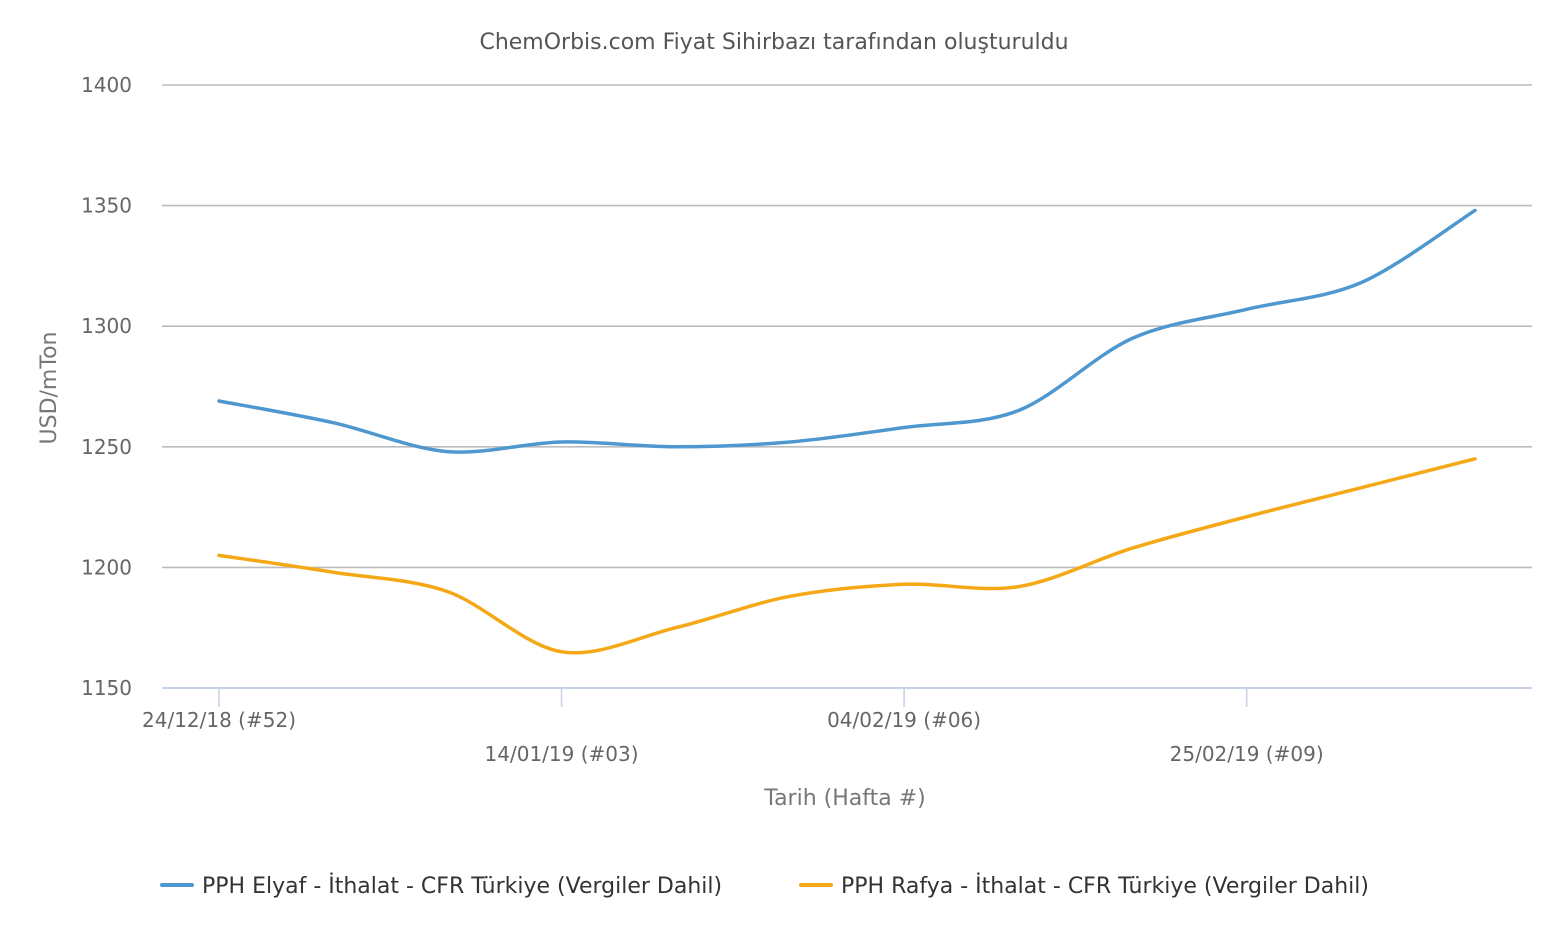 This screenshot has height=930, width=1552. What do you see at coordinates (106, 447) in the screenshot?
I see `y-tick-label: 1250` at bounding box center [106, 447].